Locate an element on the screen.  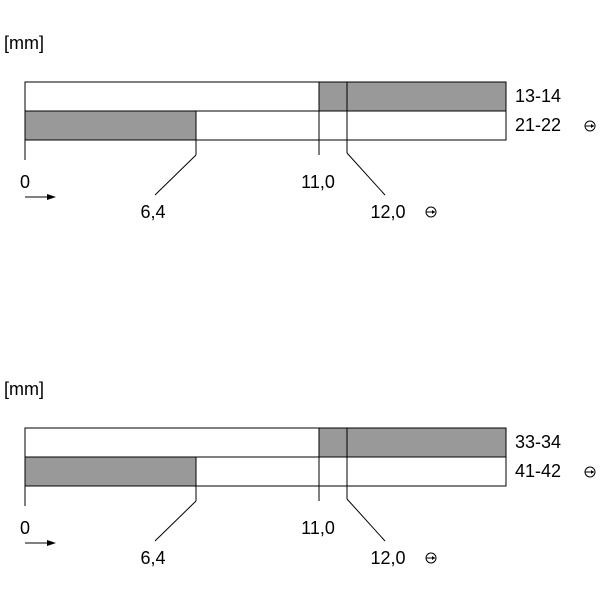
row-label: 21-22 is located at coordinates (538, 125).